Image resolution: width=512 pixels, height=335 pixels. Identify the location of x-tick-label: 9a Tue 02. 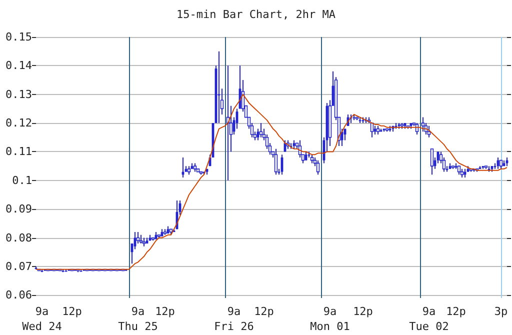
(429, 319).